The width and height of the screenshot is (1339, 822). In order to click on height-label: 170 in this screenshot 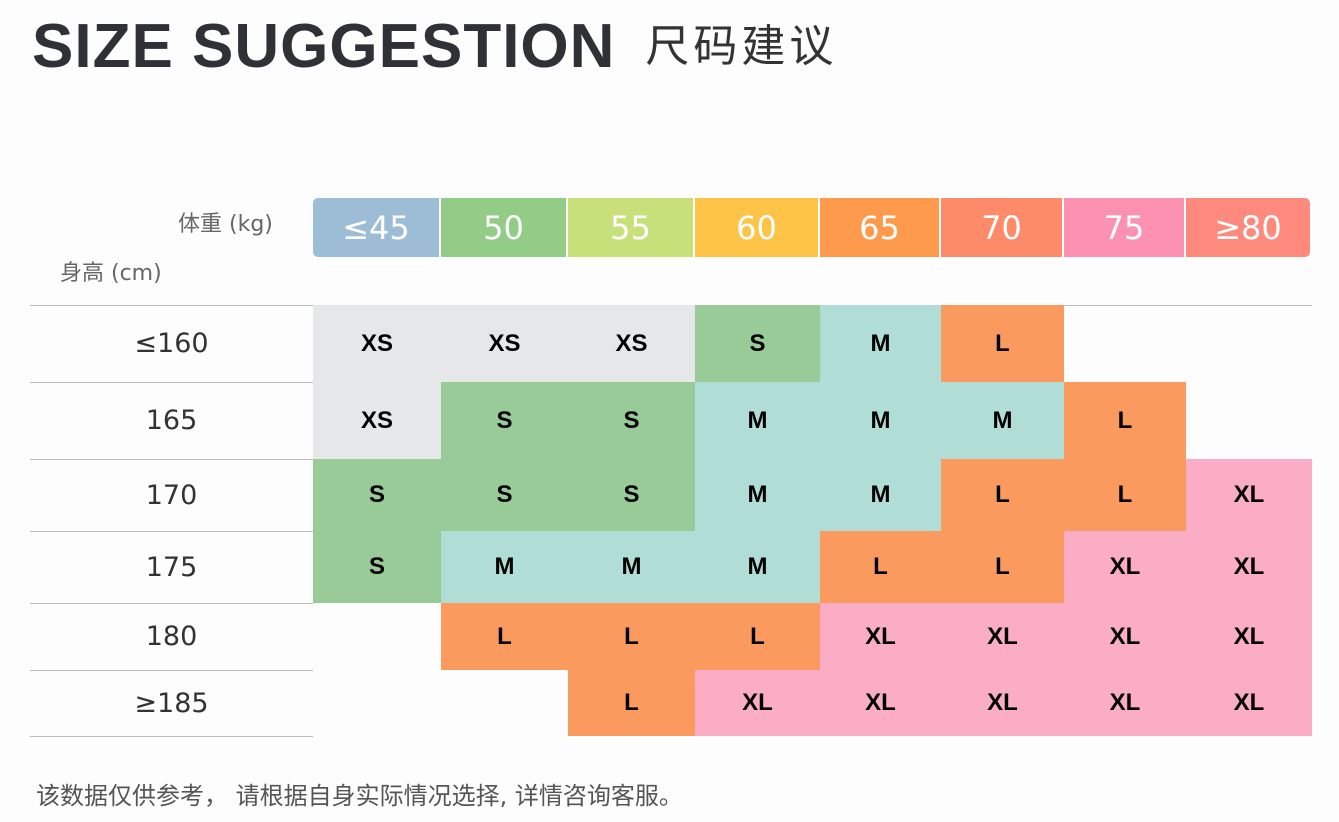, I will do `click(171, 495)`.